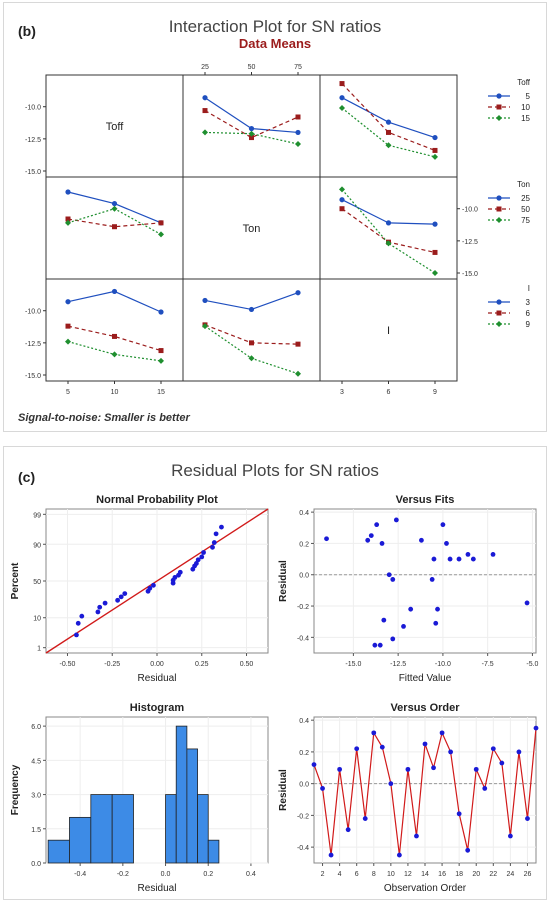  Describe the element at coordinates (374, 874) in the screenshot. I see `x-tick-label: 8` at that location.